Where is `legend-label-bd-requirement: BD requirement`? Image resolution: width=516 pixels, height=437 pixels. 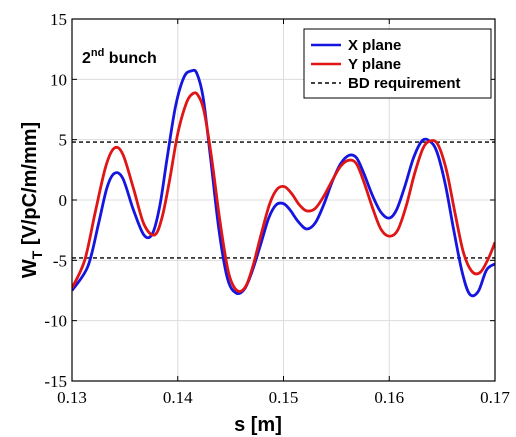
legend-label-bd-requirement: BD requirement is located at coordinates (404, 83).